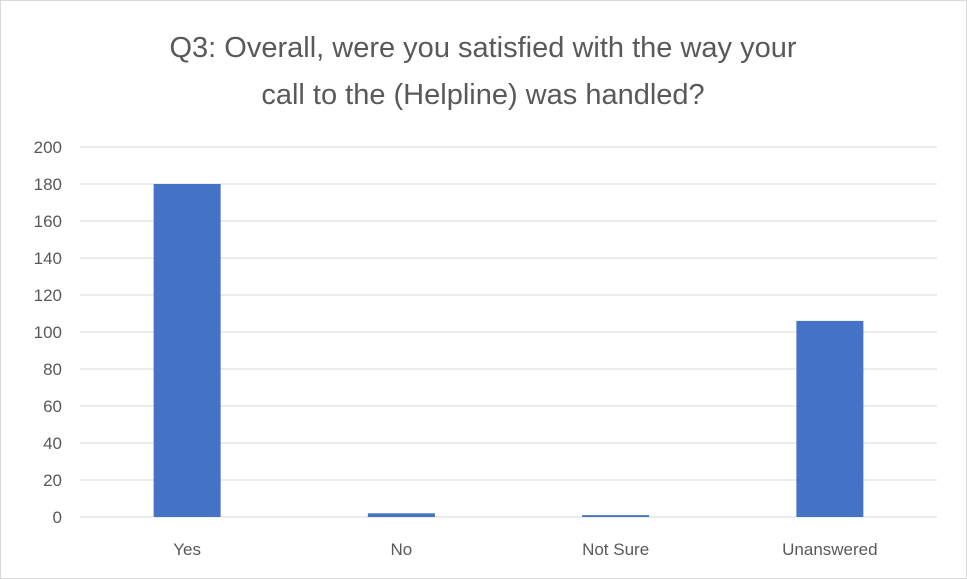 The width and height of the screenshot is (967, 579). Describe the element at coordinates (48, 147) in the screenshot. I see `y-tick-label: 200` at that location.